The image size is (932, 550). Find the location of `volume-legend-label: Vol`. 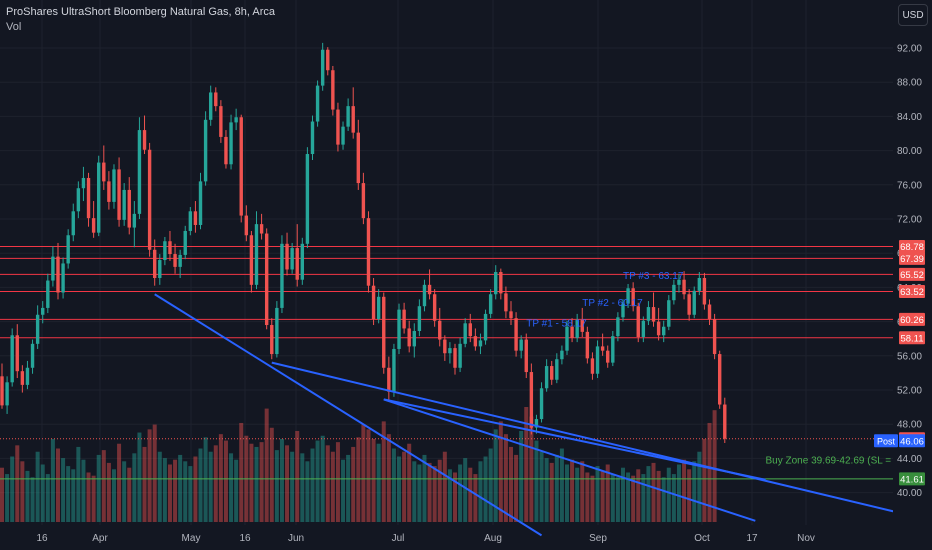

volume-legend-label: Vol is located at coordinates (14, 27).